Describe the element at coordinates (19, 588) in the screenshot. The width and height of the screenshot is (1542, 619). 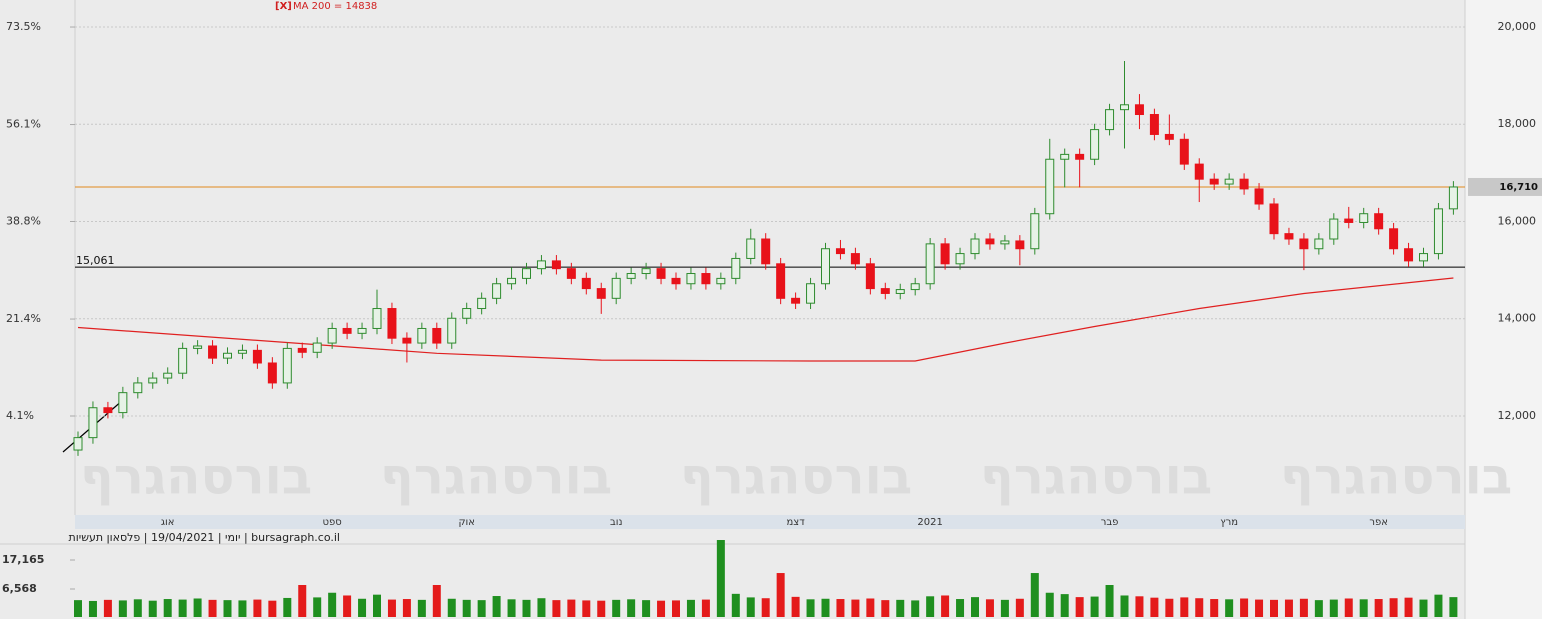
I see `volume-tick-label: 6,568` at that location.